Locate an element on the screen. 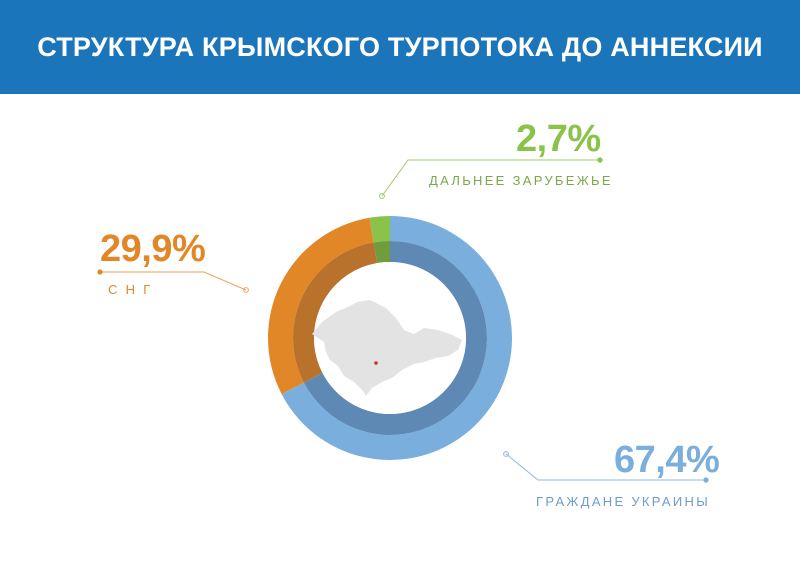 The height and width of the screenshot is (566, 800). donut-slice-cis is located at coordinates (321, 306).